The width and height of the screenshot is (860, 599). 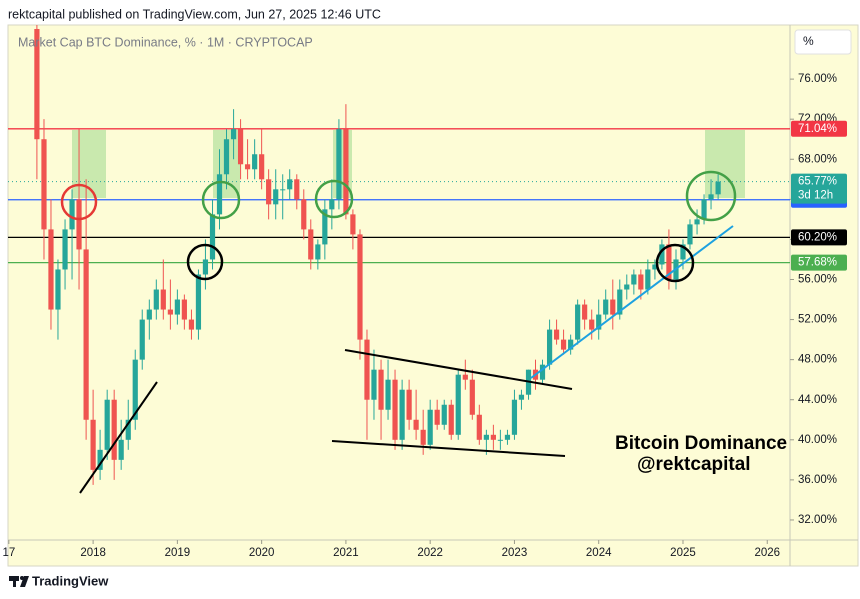 What do you see at coordinates (817, 400) in the screenshot?
I see `y-tick-label: 44.00%` at bounding box center [817, 400].